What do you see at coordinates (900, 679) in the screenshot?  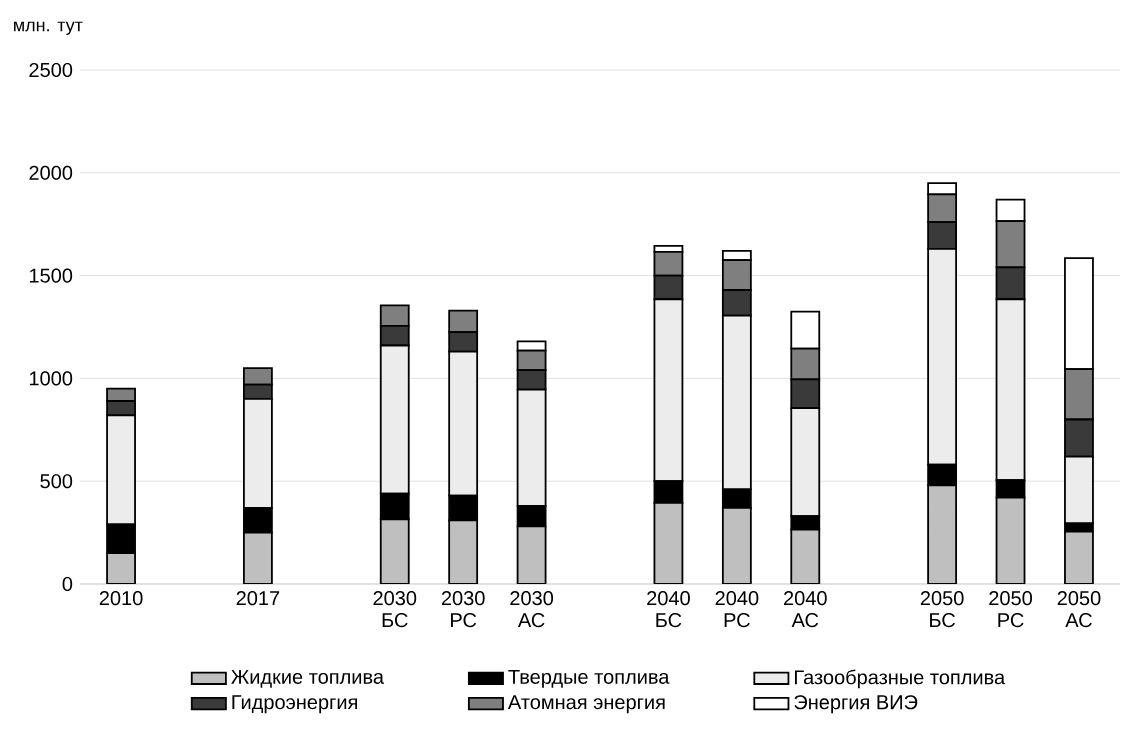 I see `legend-label: Газообразные топлива` at bounding box center [900, 679].